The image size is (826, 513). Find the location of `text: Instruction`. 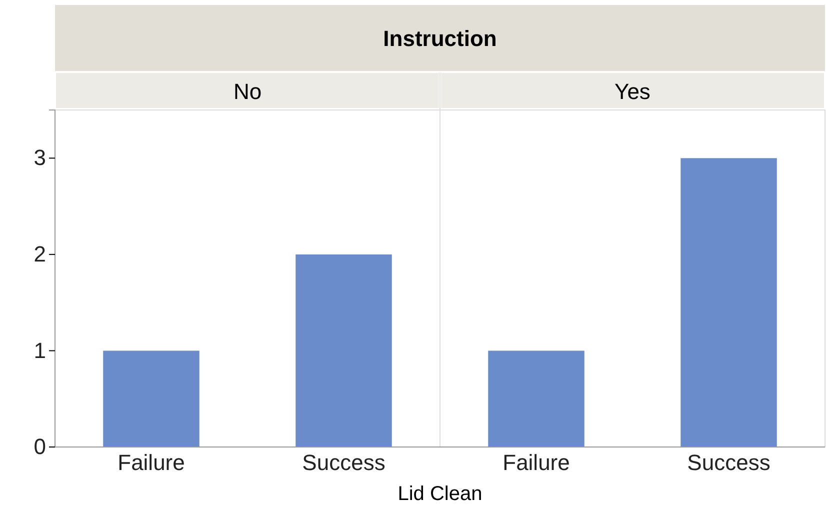

text: Instruction is located at coordinates (440, 38).